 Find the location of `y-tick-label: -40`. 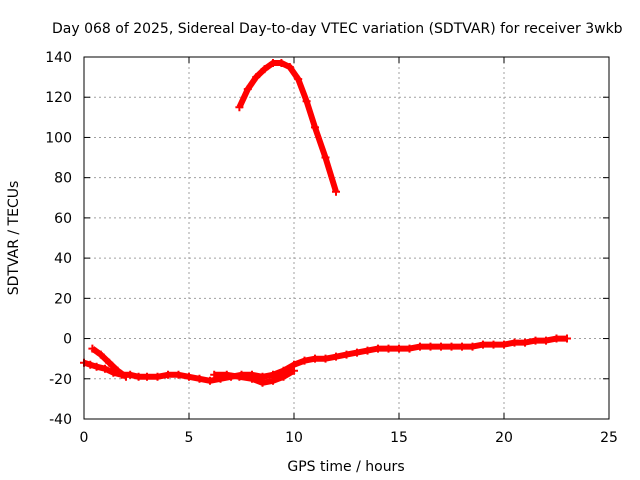

y-tick-label: -40 is located at coordinates (60, 420).